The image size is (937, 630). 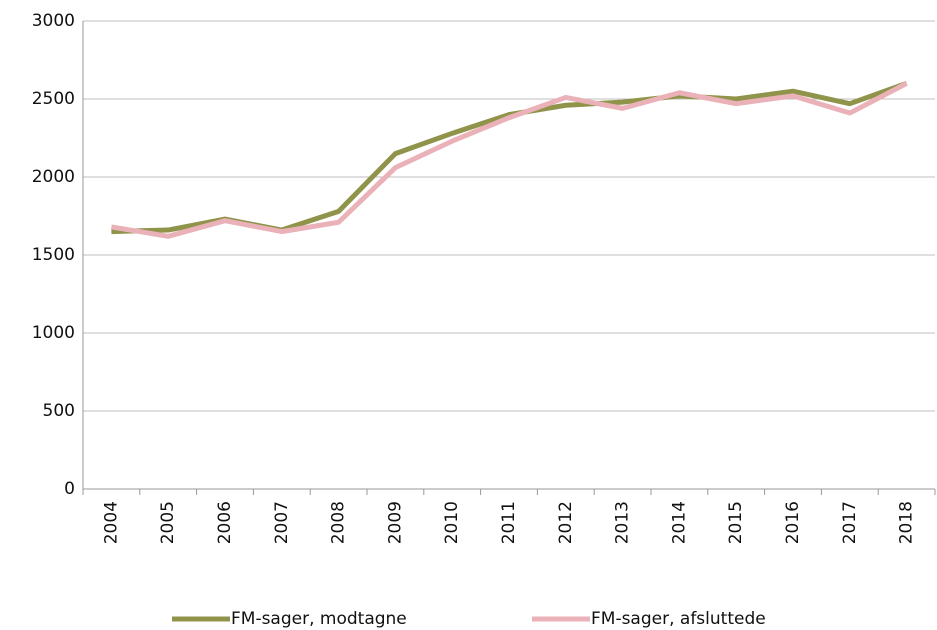 What do you see at coordinates (678, 619) in the screenshot?
I see `legend-label: FM-sager, afsluttede` at bounding box center [678, 619].